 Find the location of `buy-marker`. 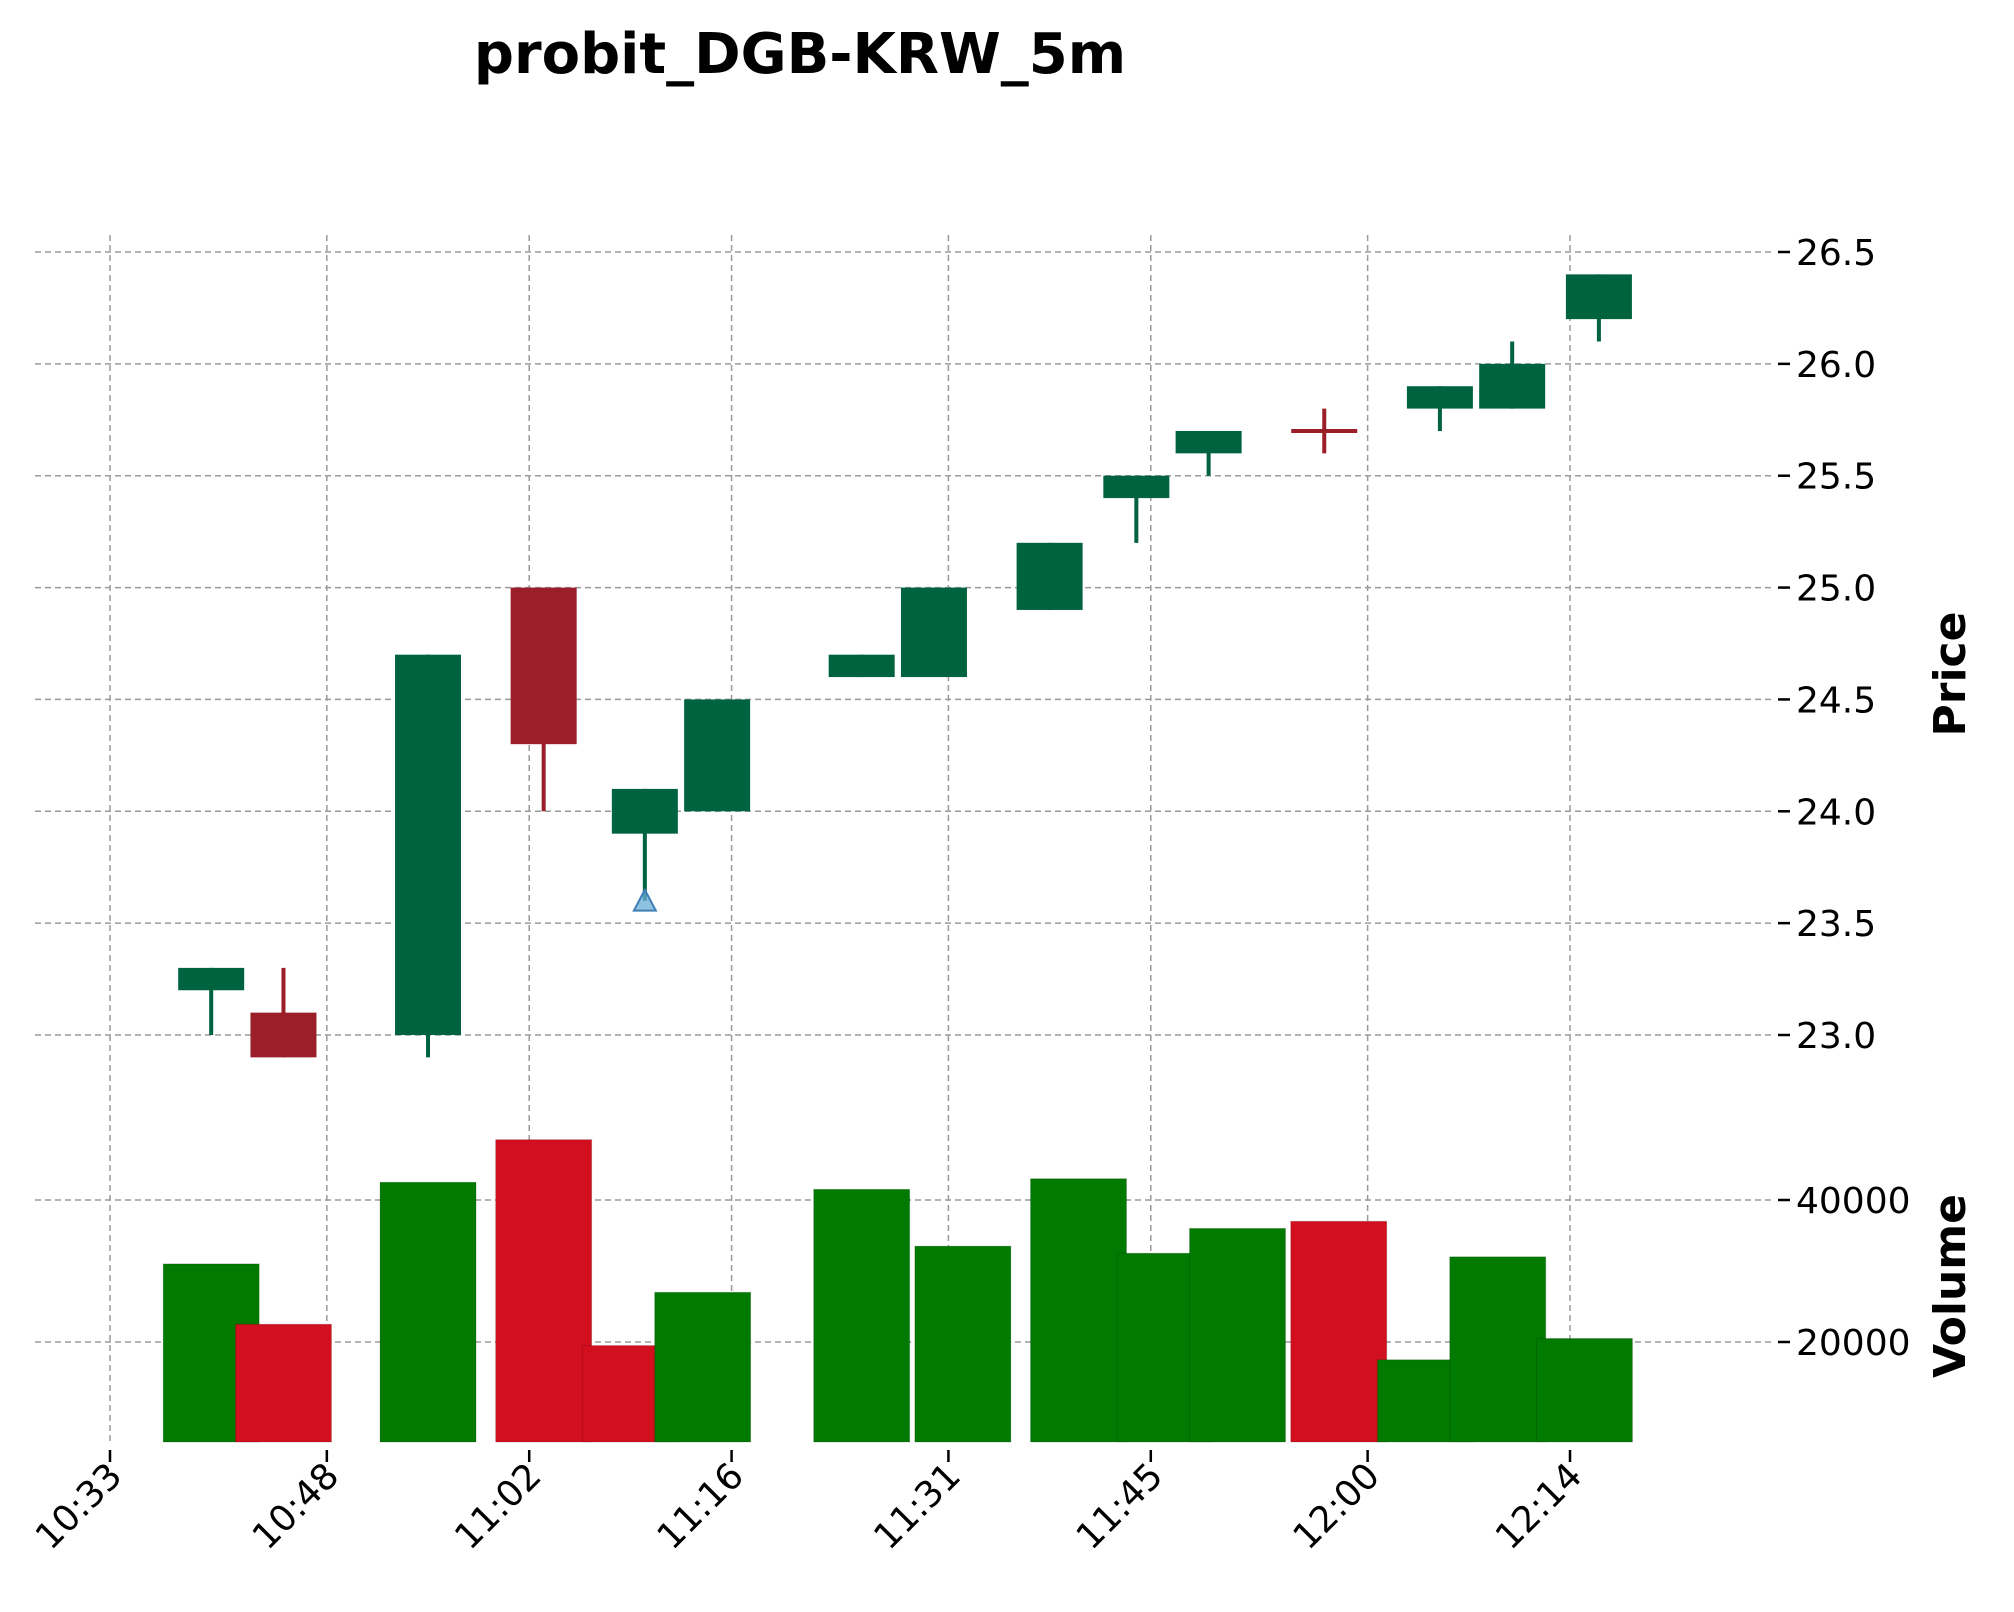

buy-marker is located at coordinates (645, 899).